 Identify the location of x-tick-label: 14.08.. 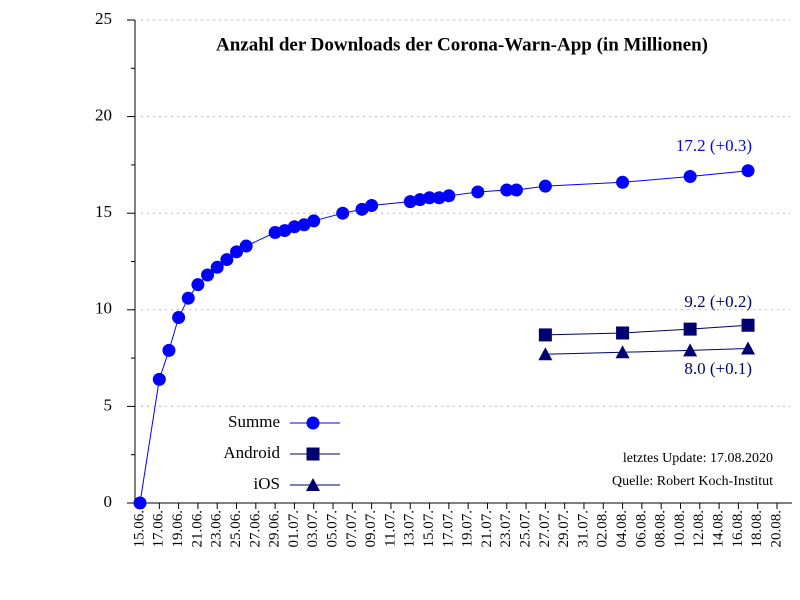
(719, 529).